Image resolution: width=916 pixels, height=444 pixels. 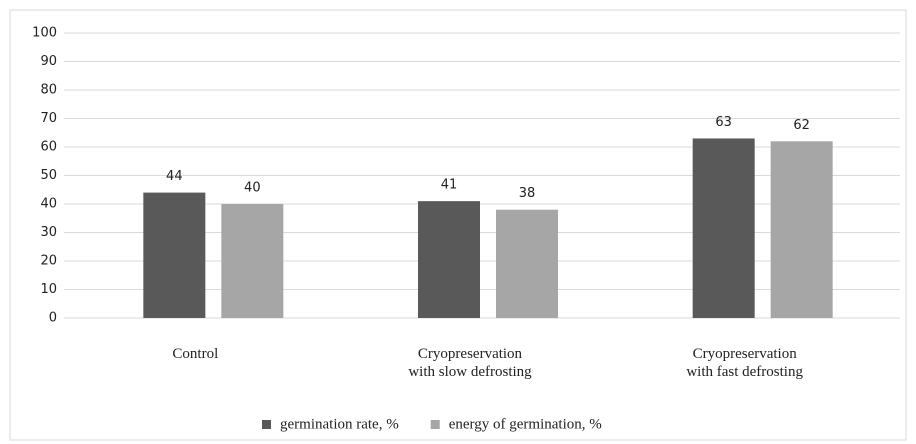 I want to click on legend-label: germination rate, %, so click(x=339, y=424).